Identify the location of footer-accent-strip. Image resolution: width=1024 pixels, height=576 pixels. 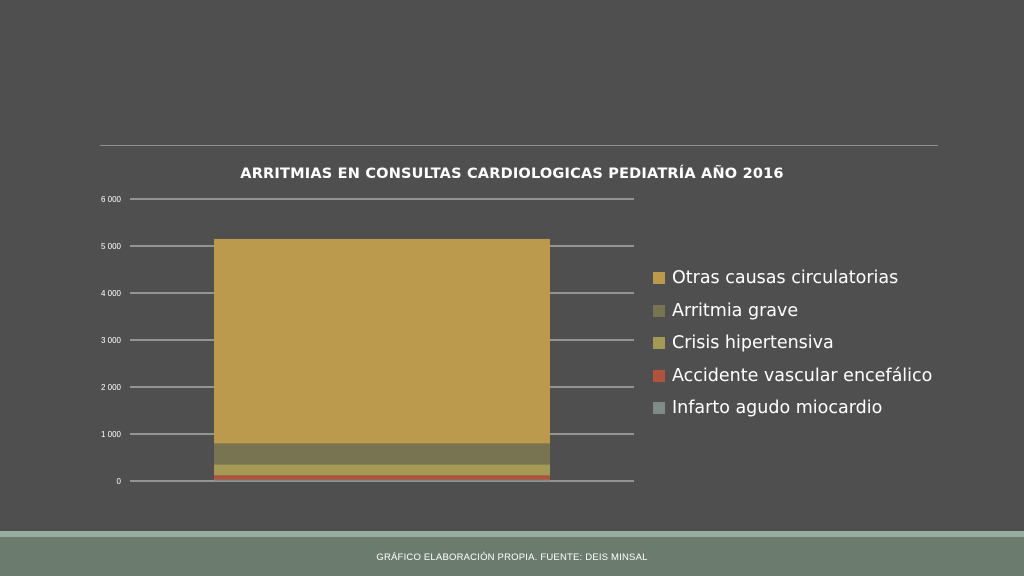
(512, 534).